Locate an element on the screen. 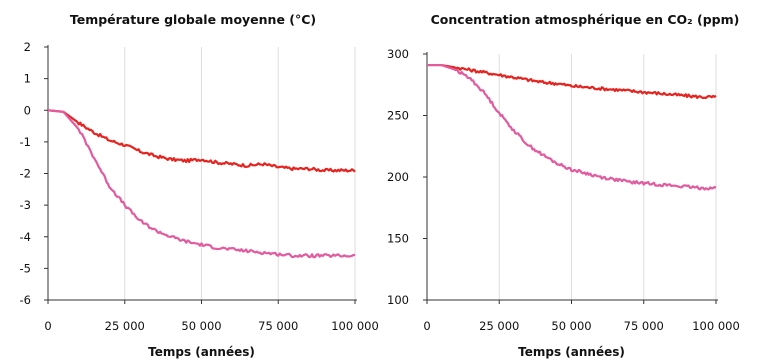 This screenshot has width=773, height=363. y-tick-label: -6 is located at coordinates (25, 300).